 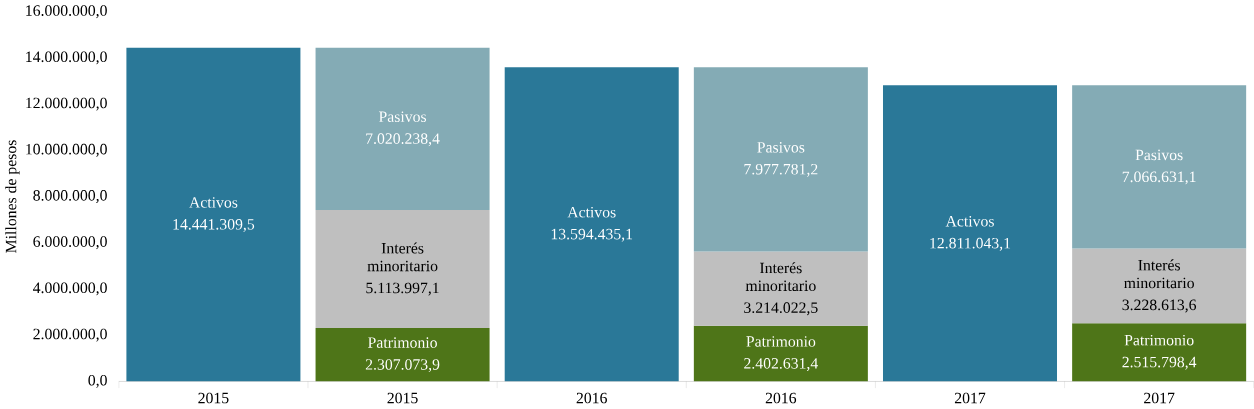 I want to click on series-label: Patrimonio, so click(x=402, y=343).